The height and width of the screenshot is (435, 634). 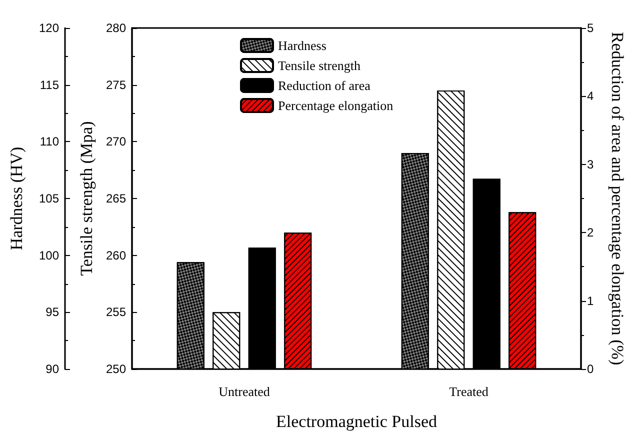 I want to click on legend-label: Reduction of area, so click(x=324, y=85).